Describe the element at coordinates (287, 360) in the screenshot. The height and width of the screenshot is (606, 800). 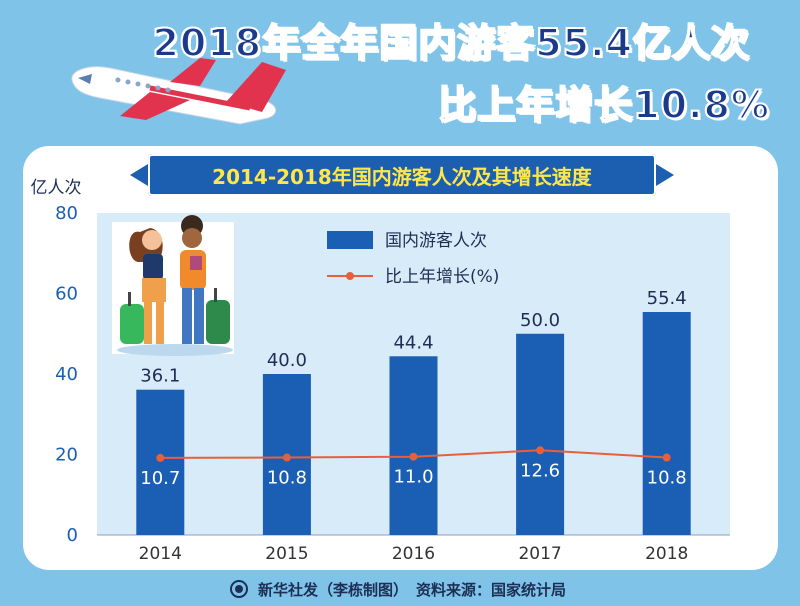
I see `bar-value-label: 40.0` at that location.